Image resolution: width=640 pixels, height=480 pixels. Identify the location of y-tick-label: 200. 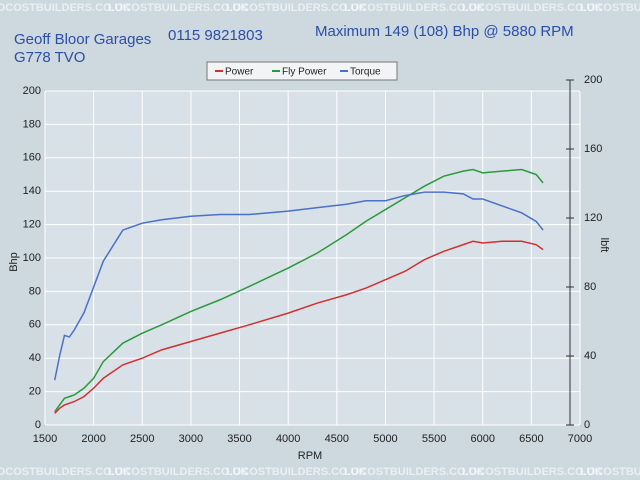
(32, 91).